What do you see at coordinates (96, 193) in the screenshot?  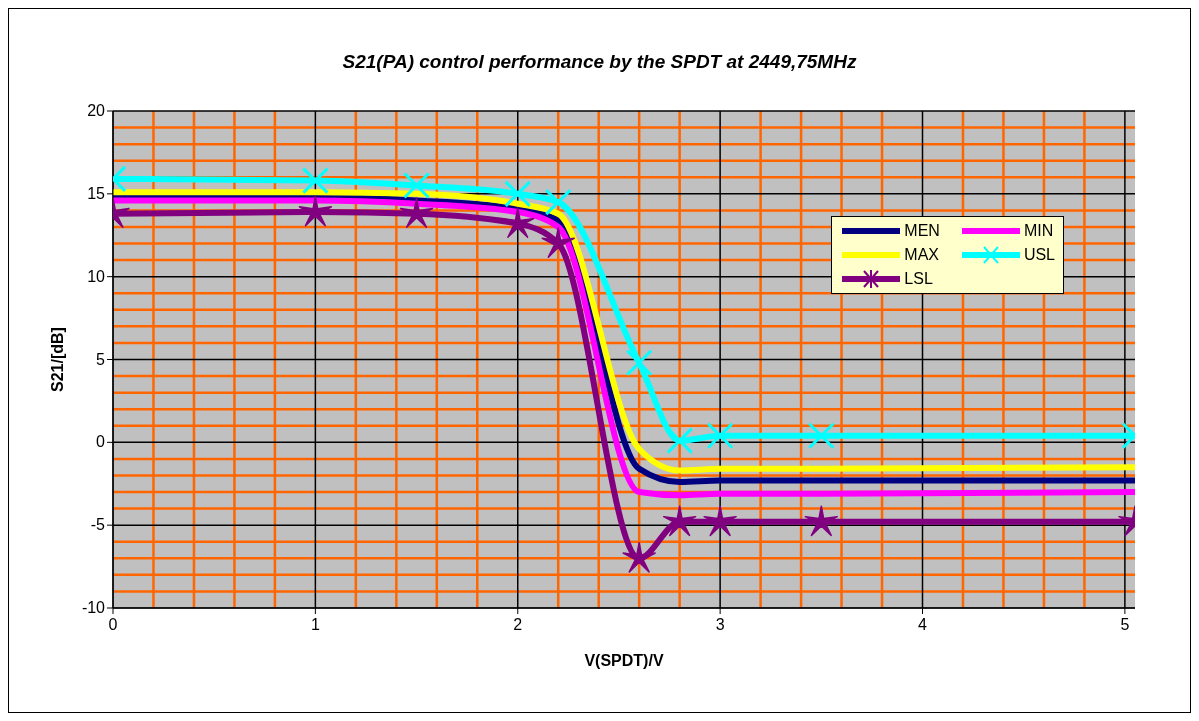 I see `y-tick-label: 15` at bounding box center [96, 193].